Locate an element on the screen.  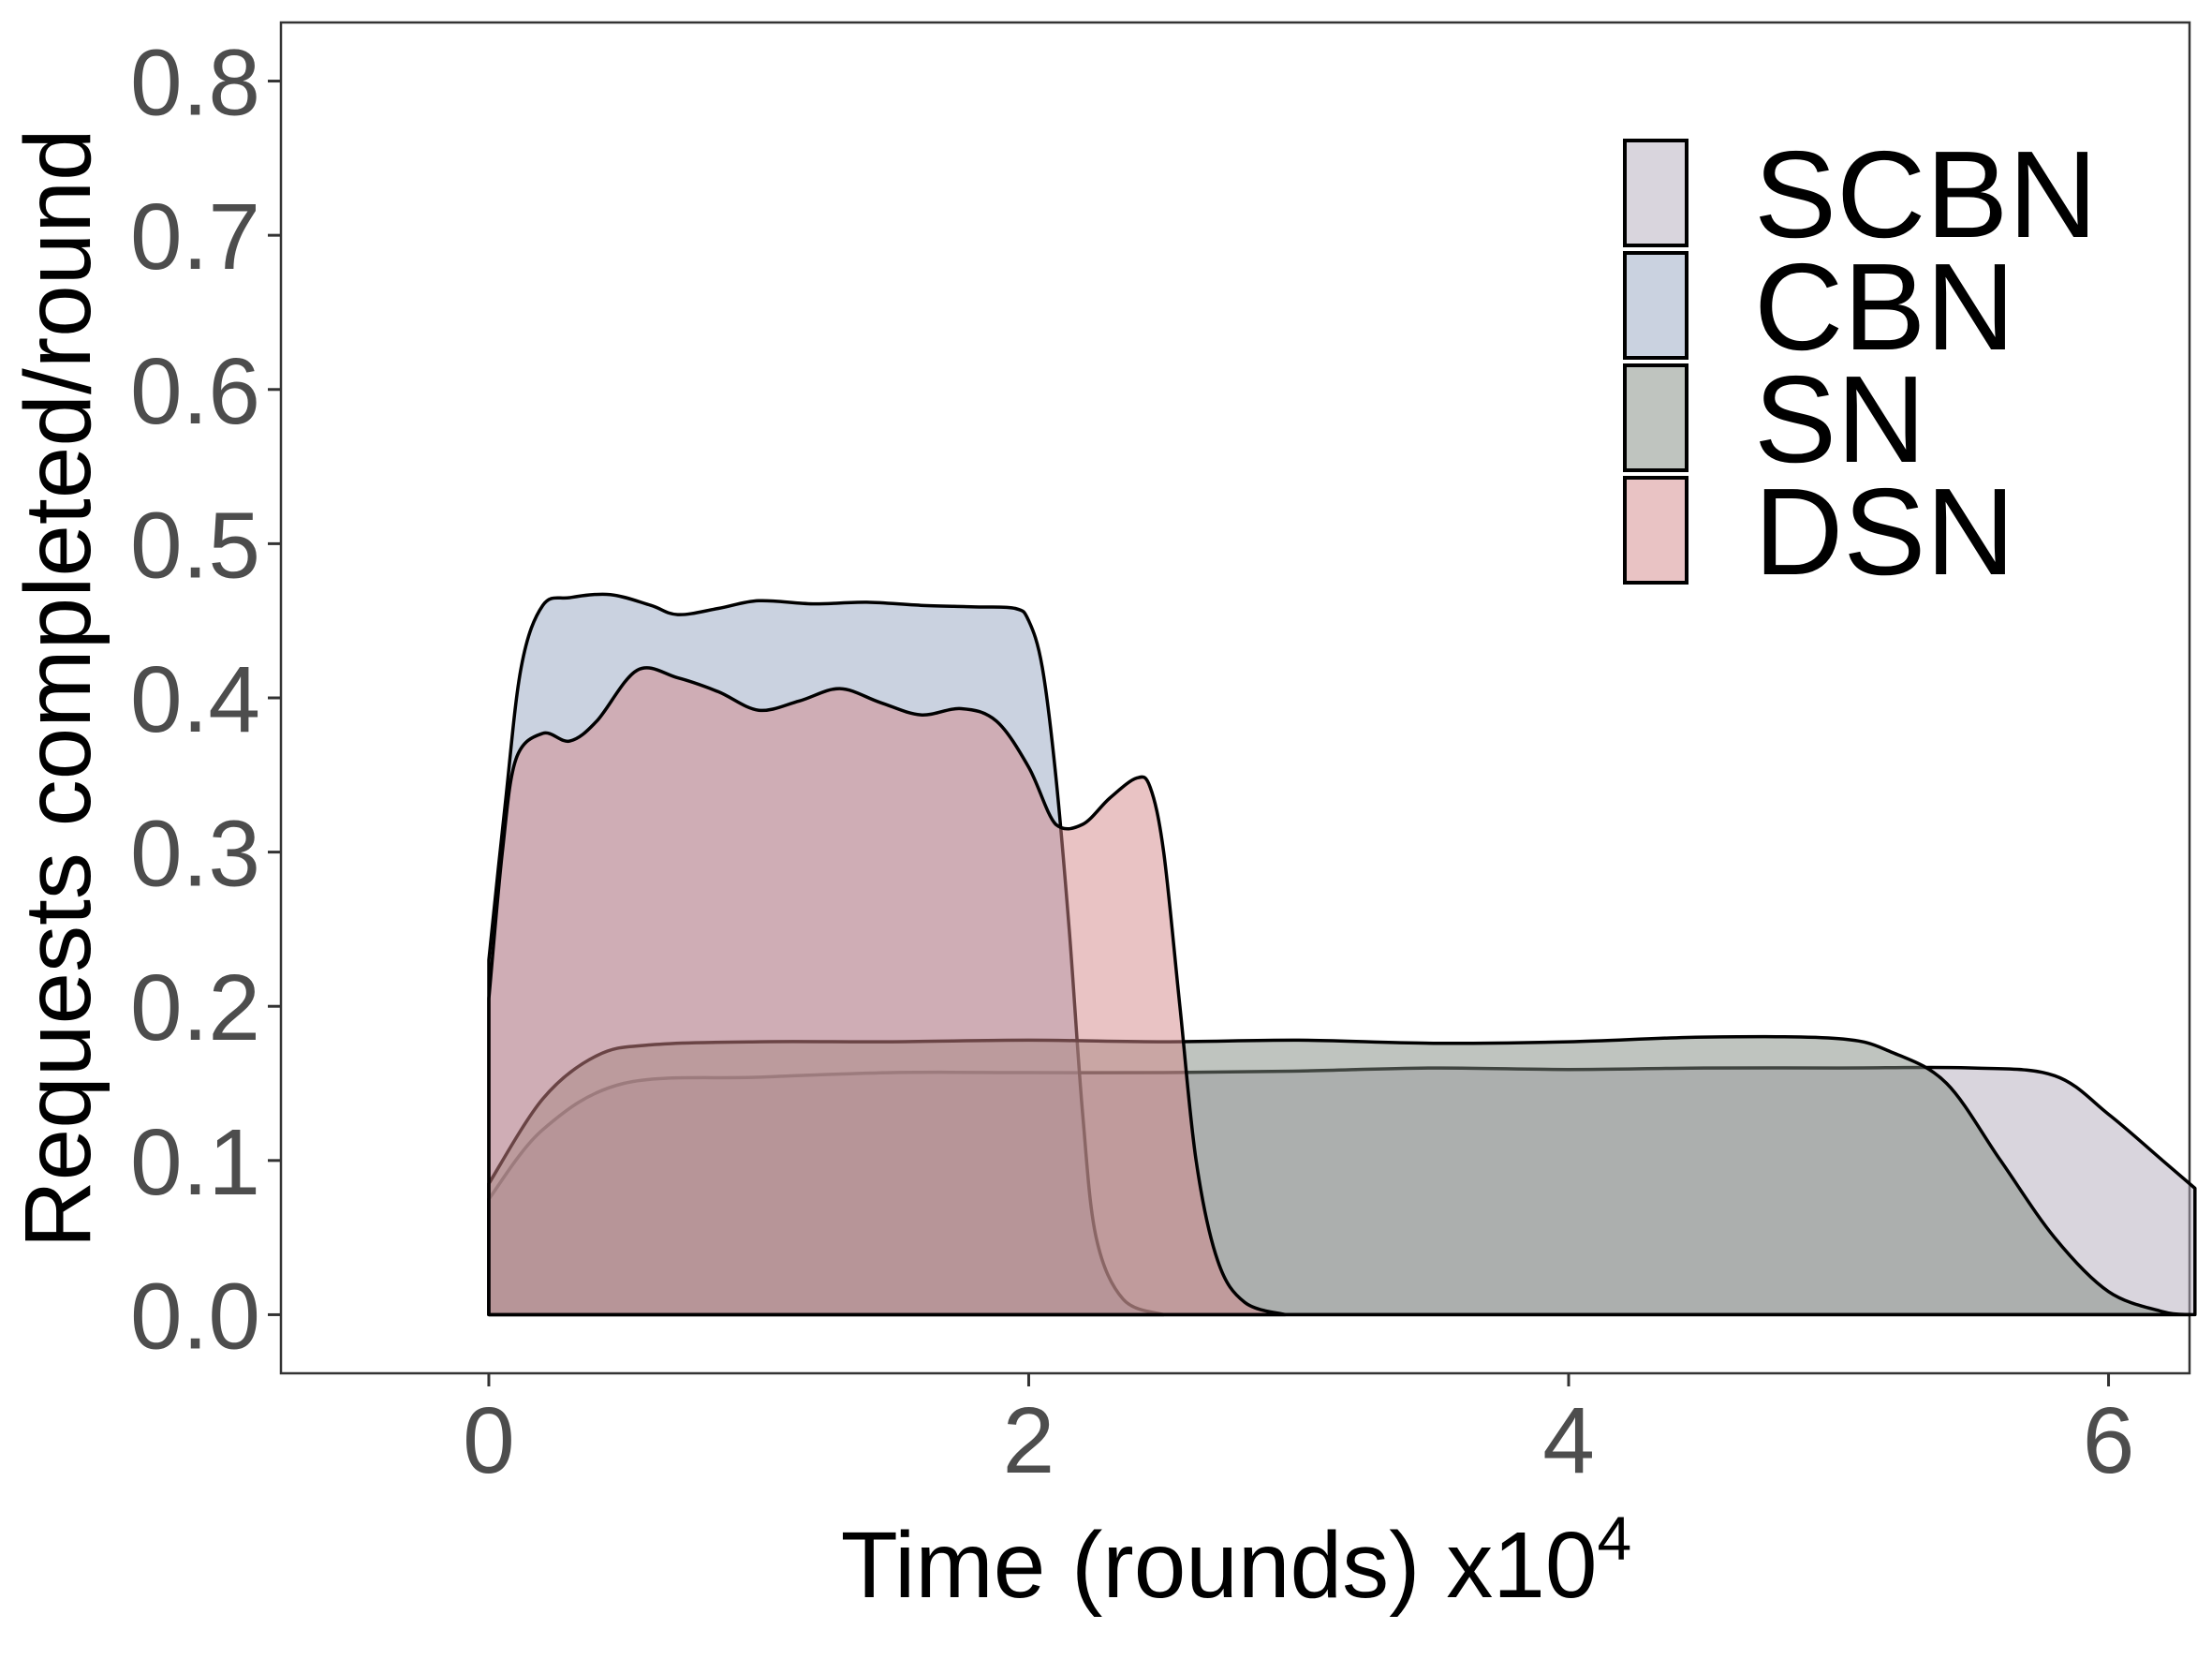
y-tick-label: 0.7 is located at coordinates (195, 237).